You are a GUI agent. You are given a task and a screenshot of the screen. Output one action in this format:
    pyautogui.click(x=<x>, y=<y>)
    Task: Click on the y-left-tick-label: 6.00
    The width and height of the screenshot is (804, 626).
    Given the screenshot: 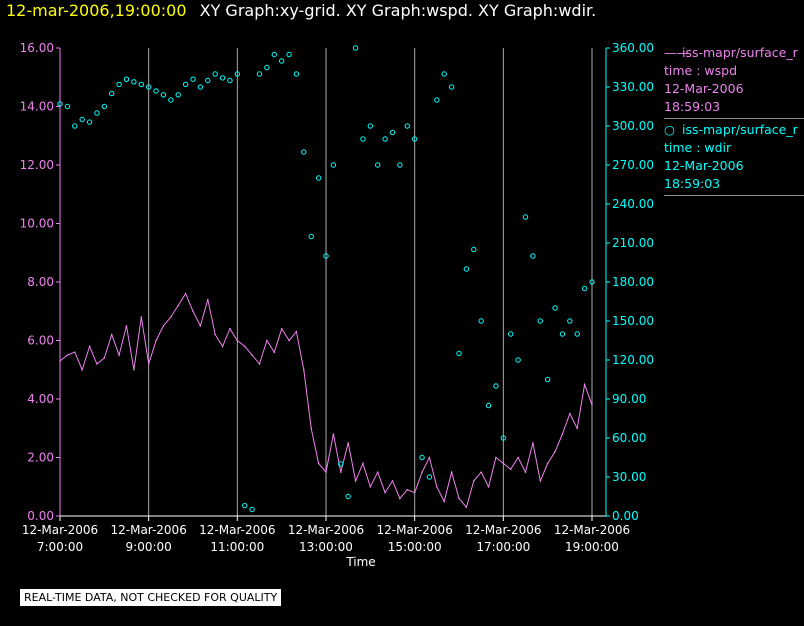 What is the action you would take?
    pyautogui.click(x=40, y=341)
    